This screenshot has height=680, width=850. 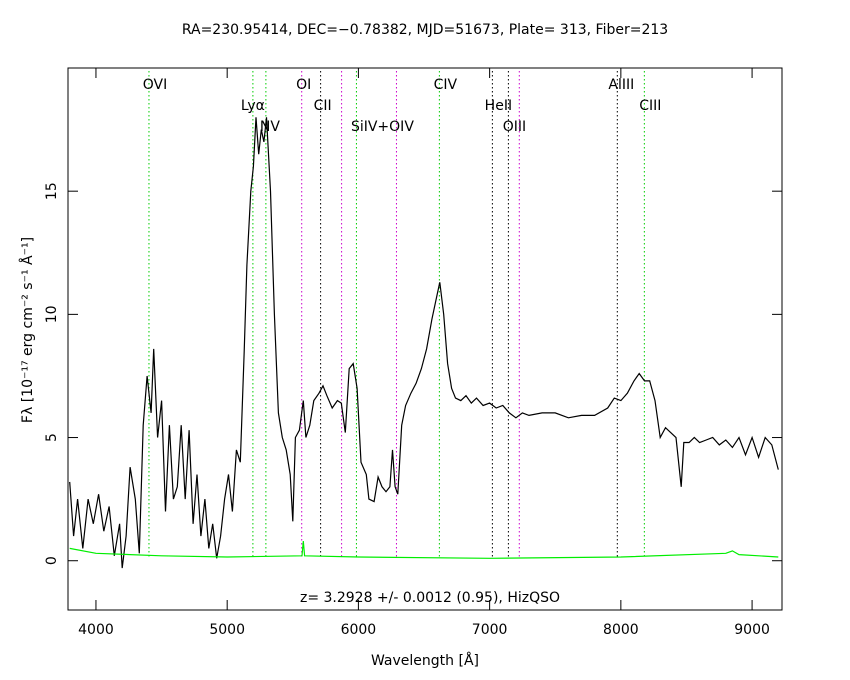 What do you see at coordinates (425, 660) in the screenshot?
I see `x-axis-label: Wavelength [Å]` at bounding box center [425, 660].